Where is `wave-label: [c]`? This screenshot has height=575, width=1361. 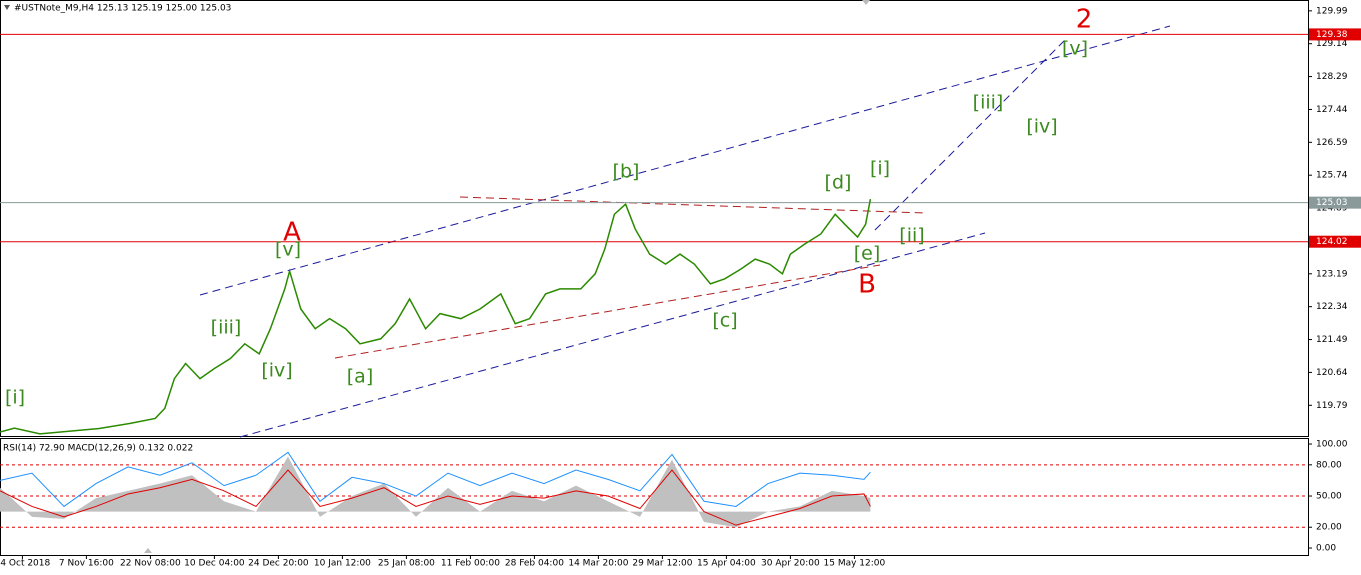
wave-label: [c] is located at coordinates (724, 321).